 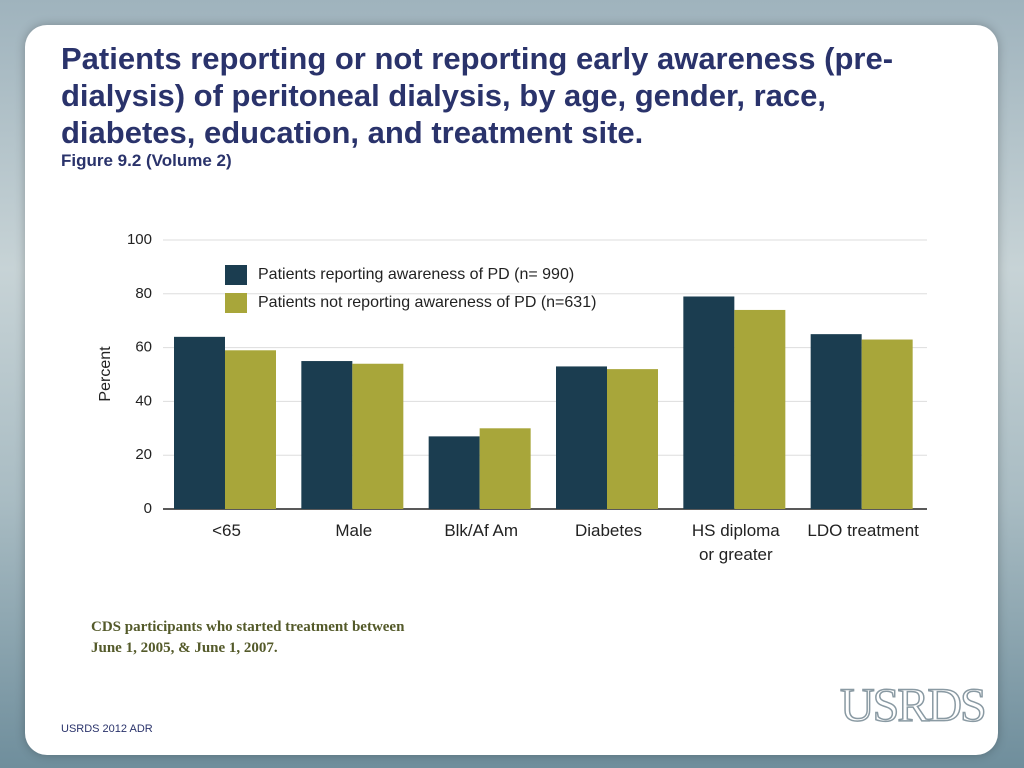 I want to click on x-tick-label: <65, so click(x=226, y=530).